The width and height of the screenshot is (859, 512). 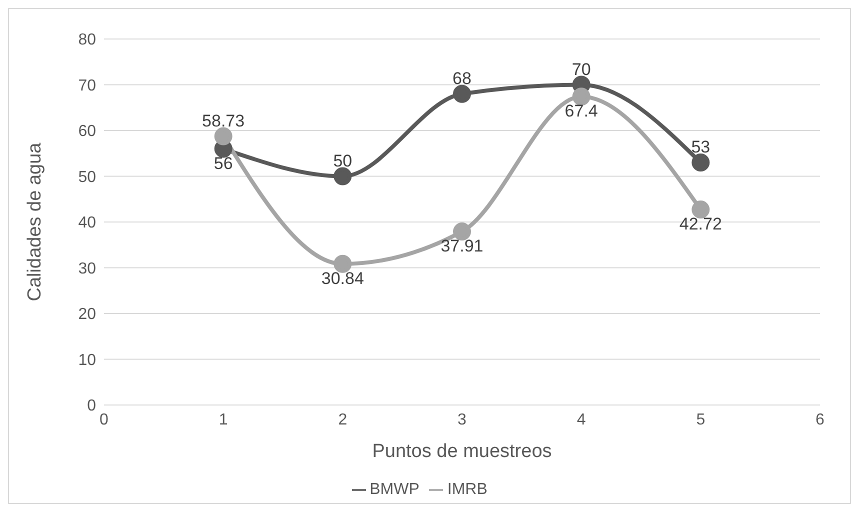 I want to click on y-tick-label: 60, so click(x=87, y=131).